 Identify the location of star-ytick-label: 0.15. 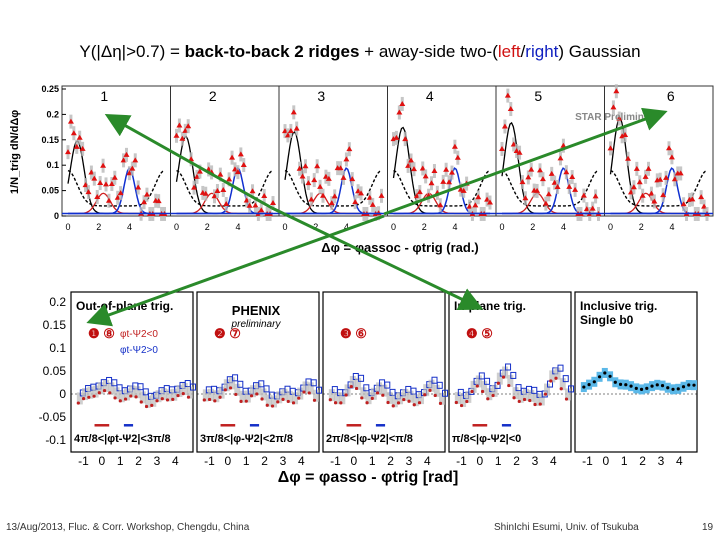
(50, 140).